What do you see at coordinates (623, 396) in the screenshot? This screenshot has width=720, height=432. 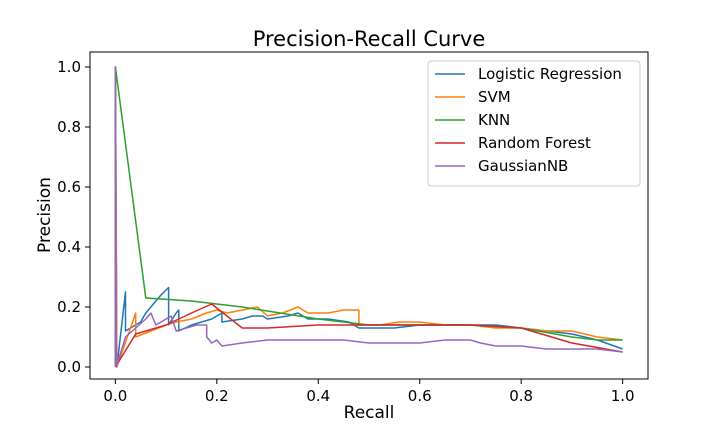 I see `x-tick-label: 1.0` at bounding box center [623, 396].